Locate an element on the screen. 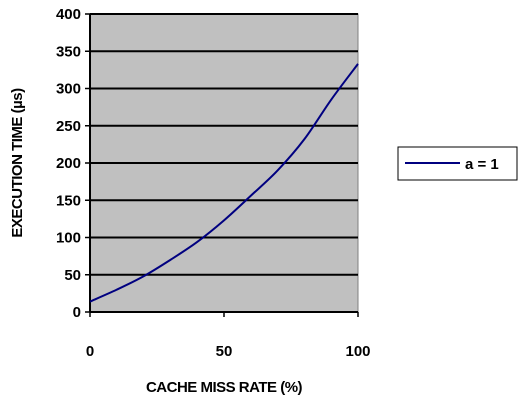 This screenshot has width=521, height=405. legend: a = 1 is located at coordinates (457, 163).